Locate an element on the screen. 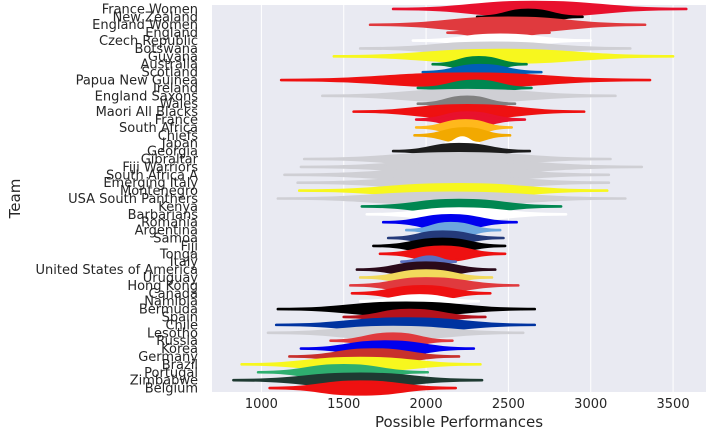 This screenshot has width=717, height=439. violin-usa-south-panthers is located at coordinates (451, 198).